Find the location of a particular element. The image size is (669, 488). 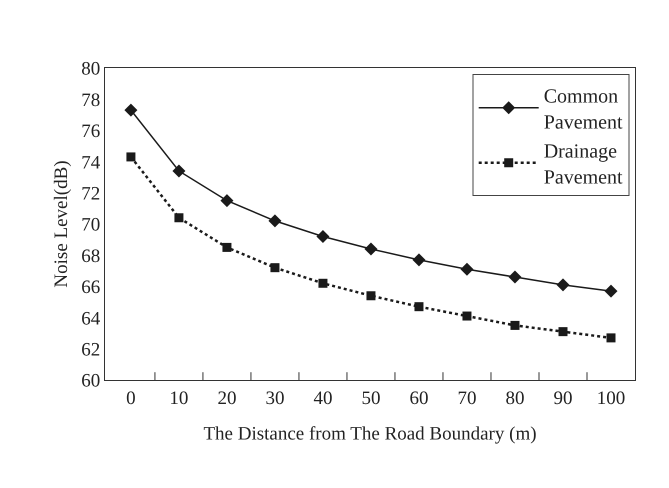

y-tick-label: 80 is located at coordinates (90, 69).